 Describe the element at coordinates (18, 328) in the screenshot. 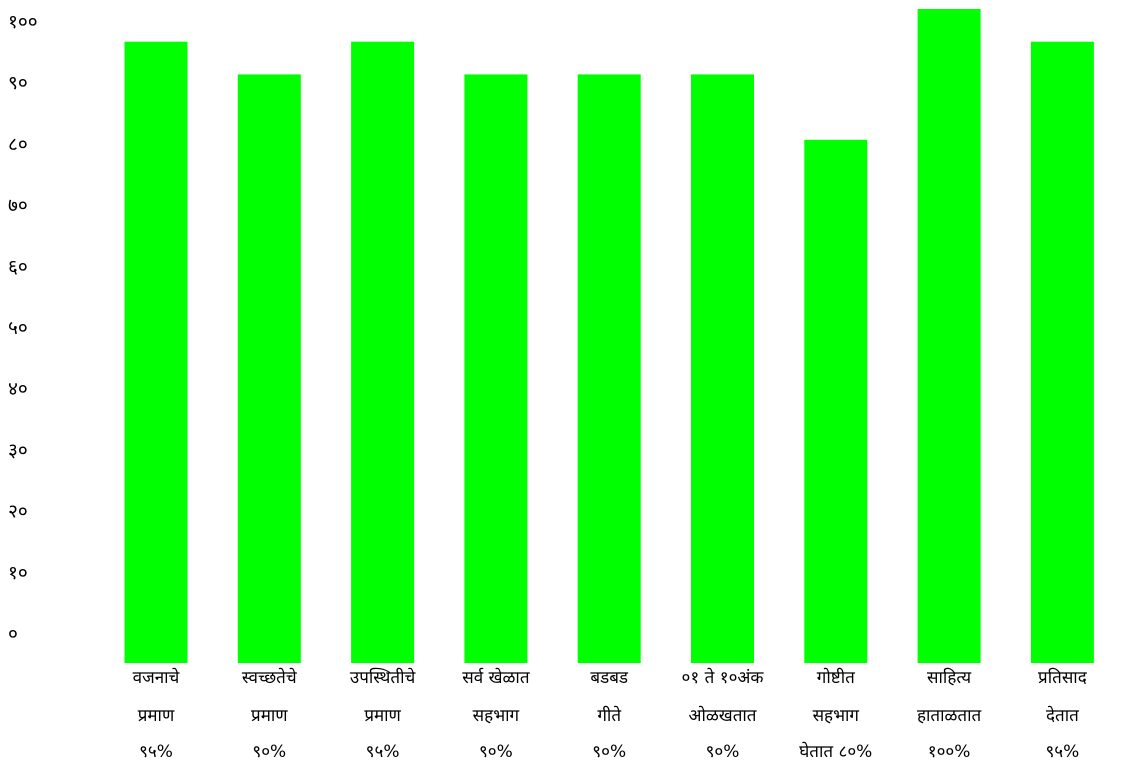

I see `y-tick-label: ५०` at that location.